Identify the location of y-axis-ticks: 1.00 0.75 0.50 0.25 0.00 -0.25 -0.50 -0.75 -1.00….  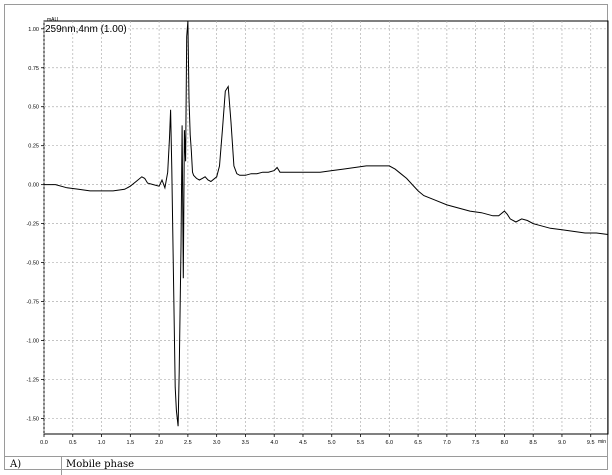
(35, 224).